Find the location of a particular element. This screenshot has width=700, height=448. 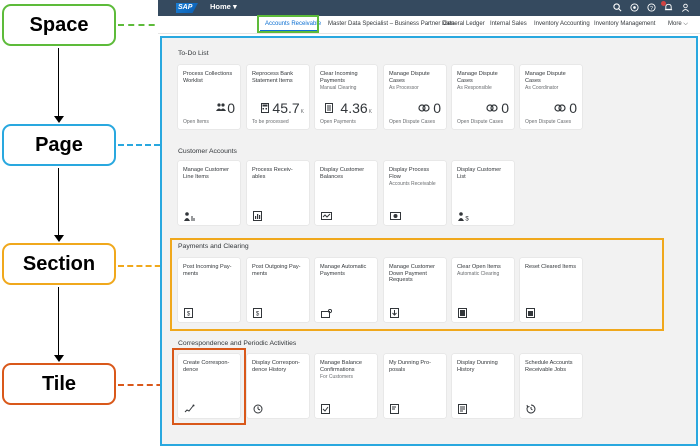

tile-schedule-ar-jobs: Schedule Accounts Receivable Jobs is located at coordinates (551, 386).